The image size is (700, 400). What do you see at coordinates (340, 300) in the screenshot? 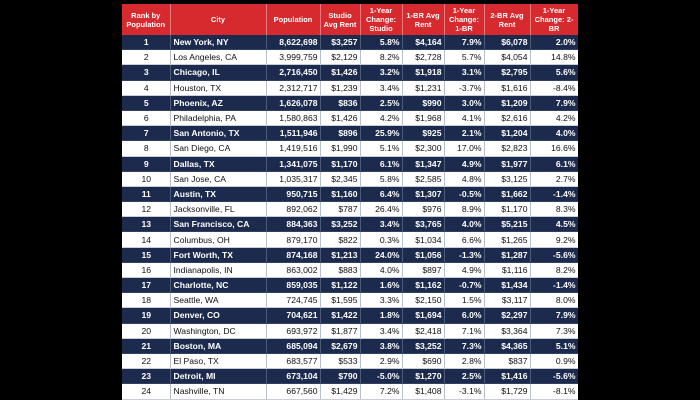
I see `studio-rent-cell: $1,595` at bounding box center [340, 300].